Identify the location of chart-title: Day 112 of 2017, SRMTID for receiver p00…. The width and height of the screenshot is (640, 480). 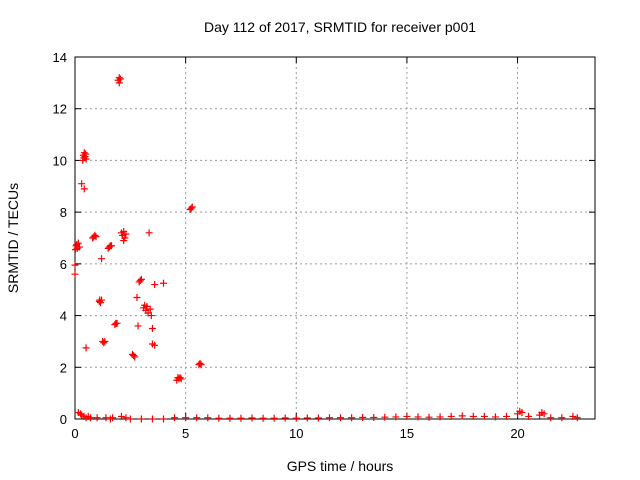
(340, 27).